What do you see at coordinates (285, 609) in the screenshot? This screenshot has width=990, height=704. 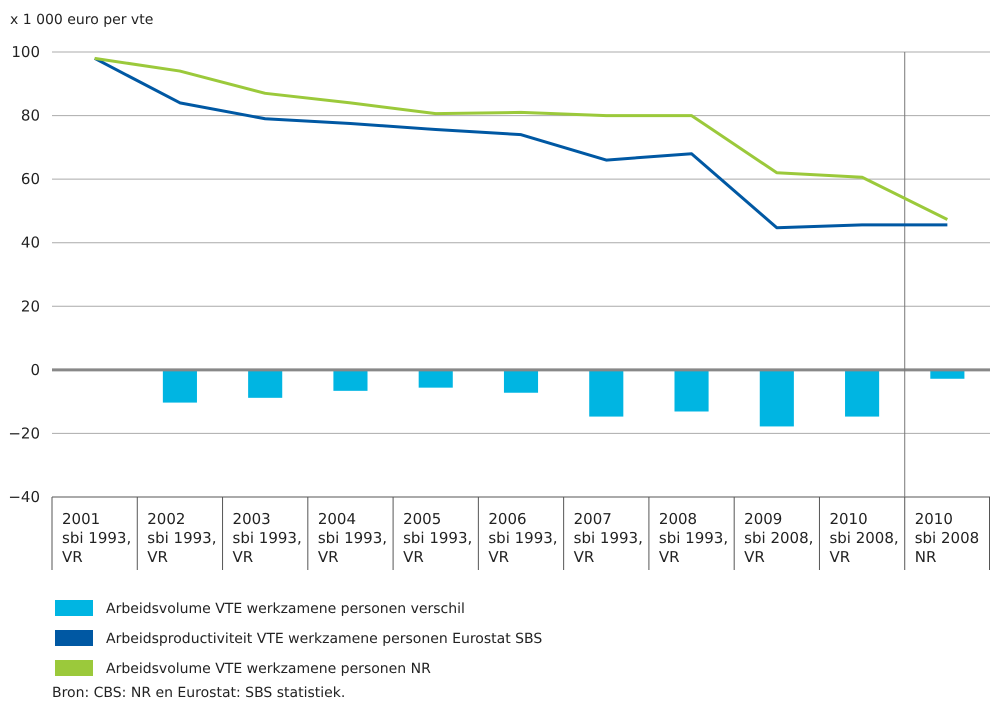 I see `legend-label: Arbeidsvolume VTE werkzamene personen verschil` at bounding box center [285, 609].